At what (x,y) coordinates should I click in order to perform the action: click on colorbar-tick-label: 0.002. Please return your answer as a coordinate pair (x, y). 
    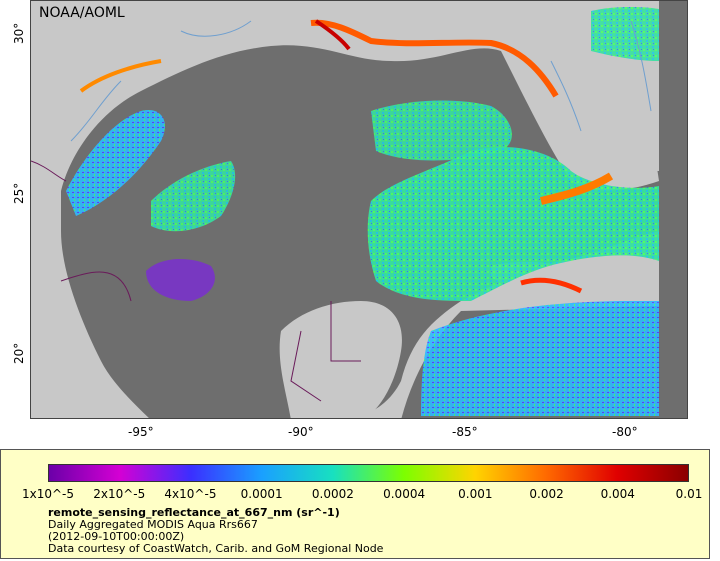
    Looking at the image, I should click on (546, 494).